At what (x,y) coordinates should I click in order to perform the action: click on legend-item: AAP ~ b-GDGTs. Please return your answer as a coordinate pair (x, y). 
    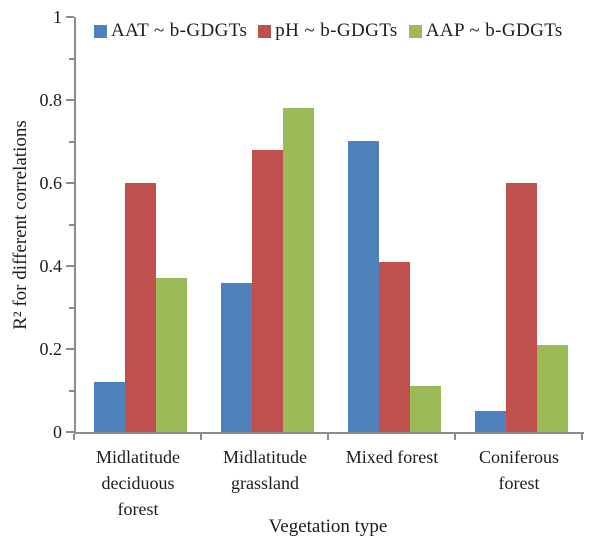
    Looking at the image, I should click on (485, 31).